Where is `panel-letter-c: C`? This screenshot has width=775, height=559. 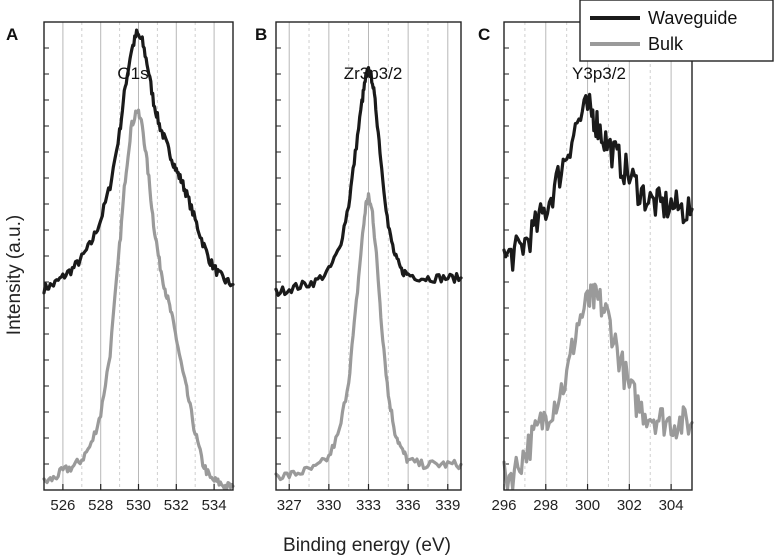 panel-letter-c: C is located at coordinates (484, 34).